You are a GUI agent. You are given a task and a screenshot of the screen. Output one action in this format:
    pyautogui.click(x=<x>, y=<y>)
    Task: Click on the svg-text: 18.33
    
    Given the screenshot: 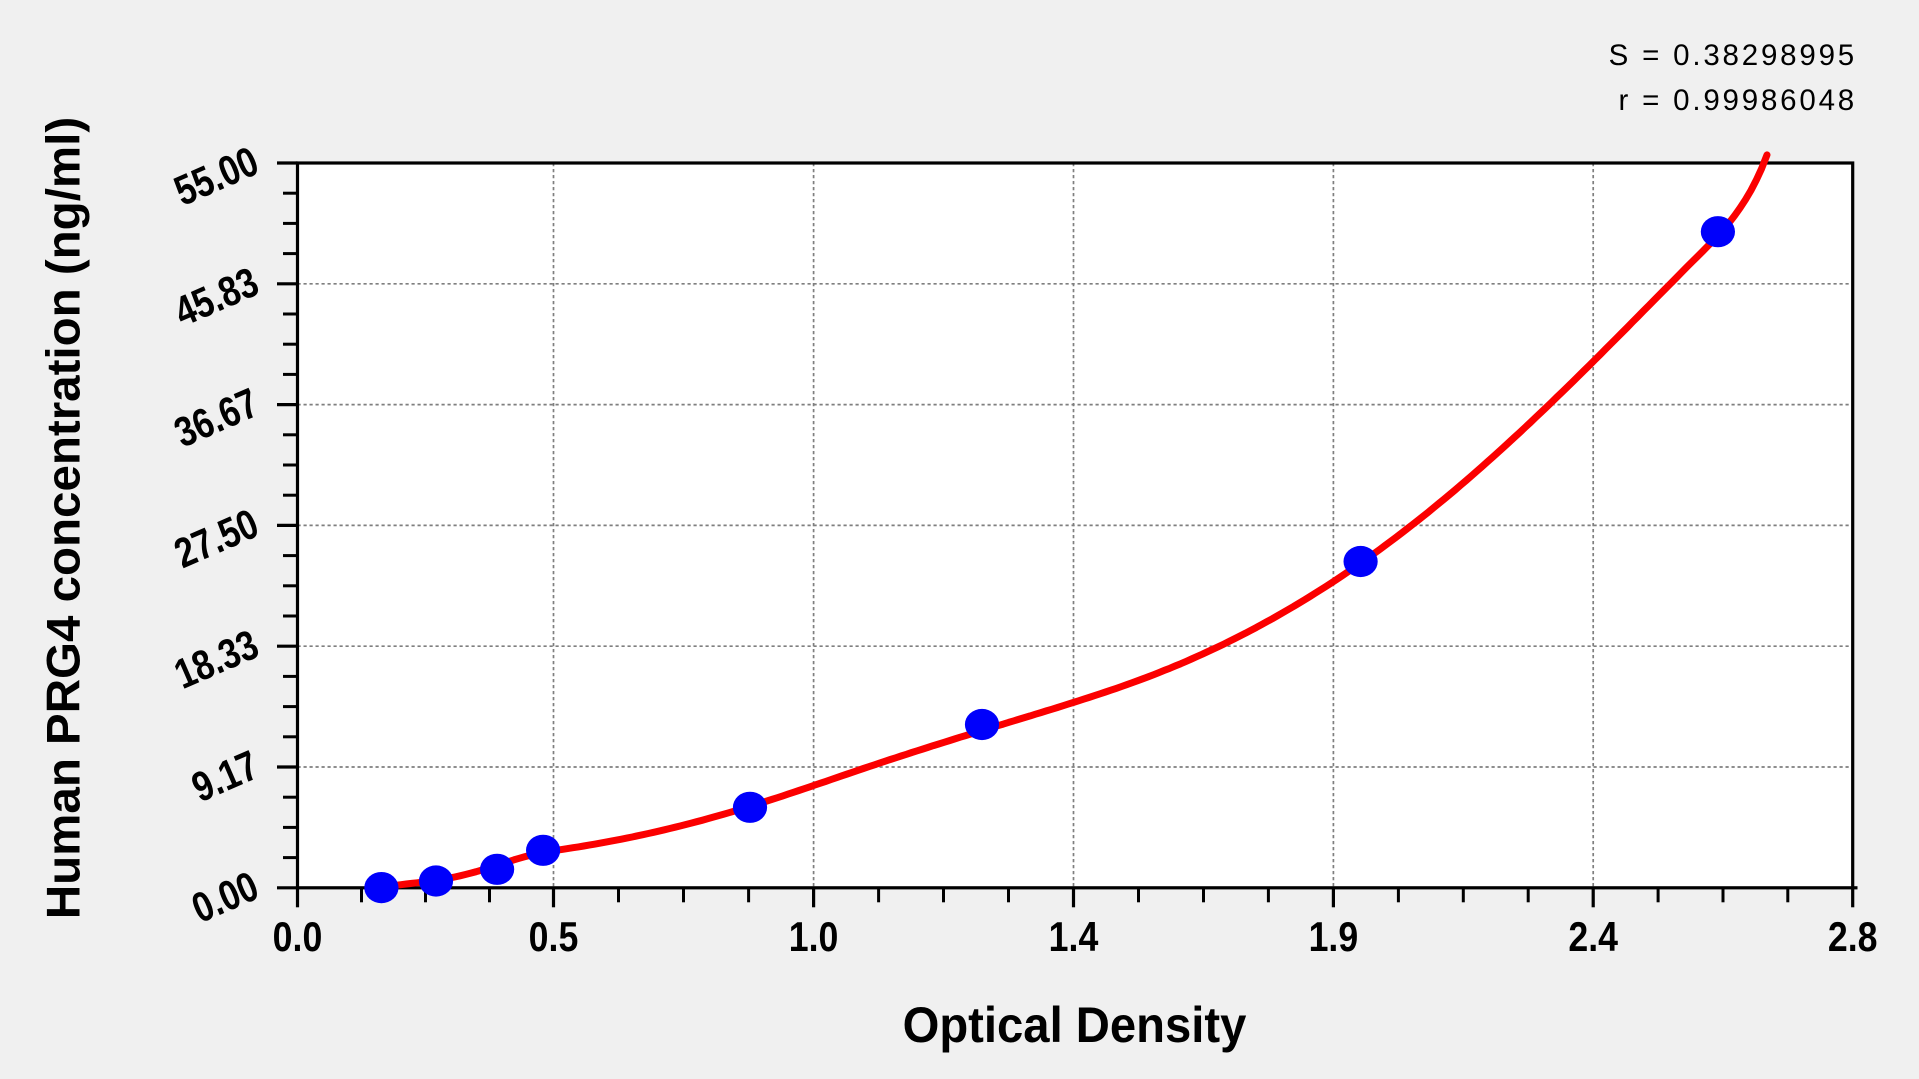 What is the action you would take?
    pyautogui.click(x=217, y=659)
    